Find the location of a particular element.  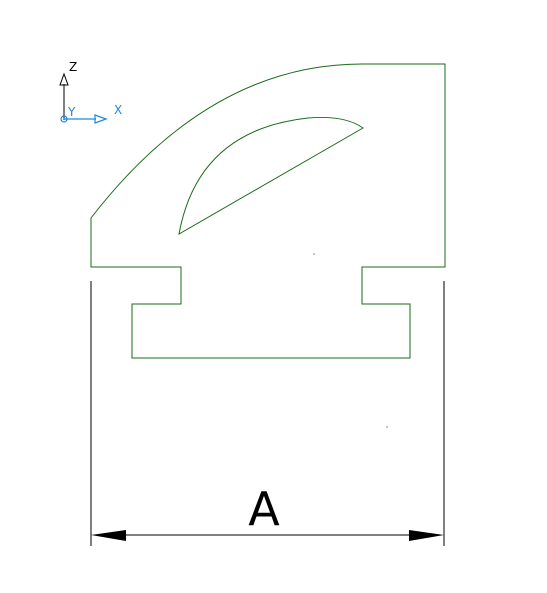

x-axis-arrow-icon is located at coordinates (101, 119).